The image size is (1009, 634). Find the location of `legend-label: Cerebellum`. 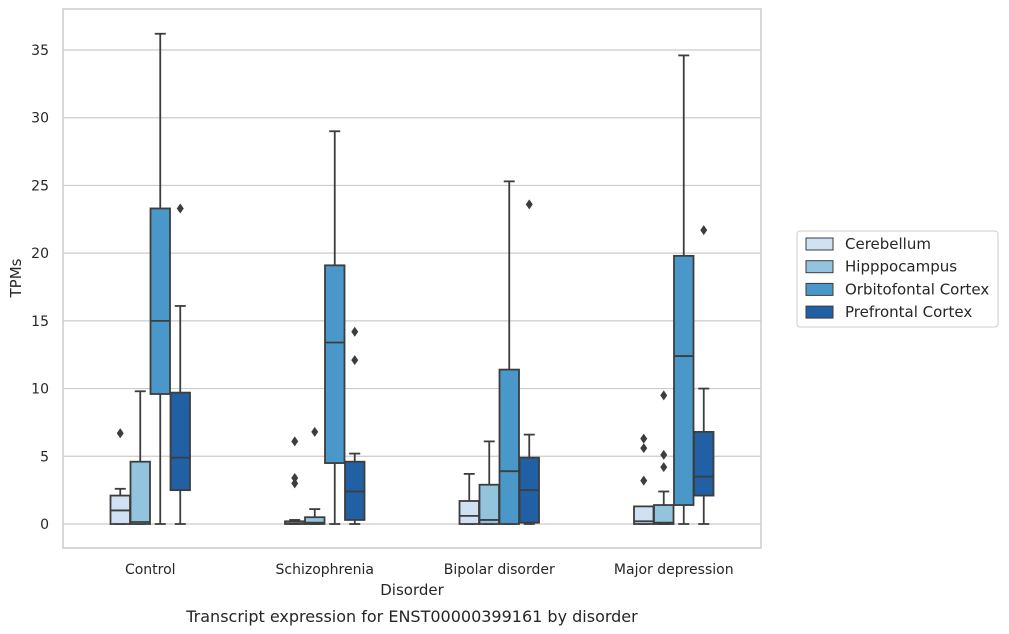

legend-label: Cerebellum is located at coordinates (888, 244).